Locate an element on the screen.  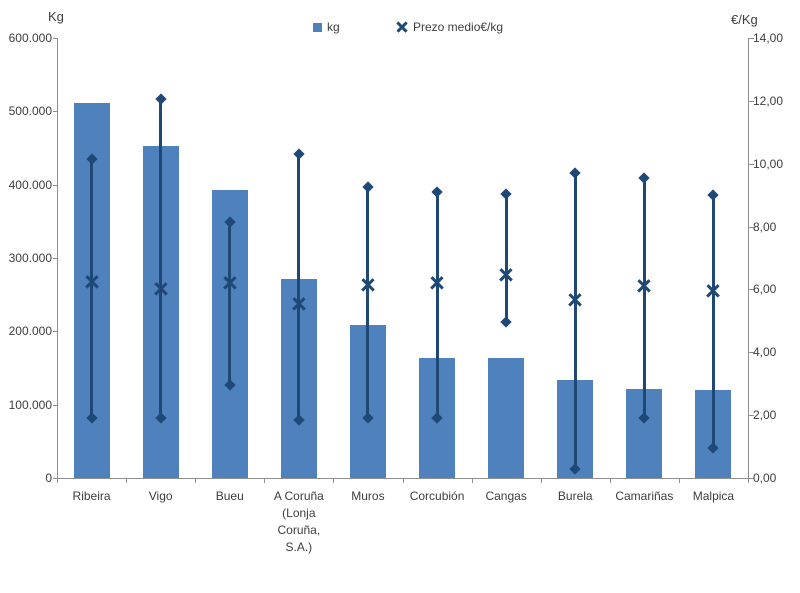
legend-item-prezo-medio: Prezo medio€/kg is located at coordinates (449, 27).